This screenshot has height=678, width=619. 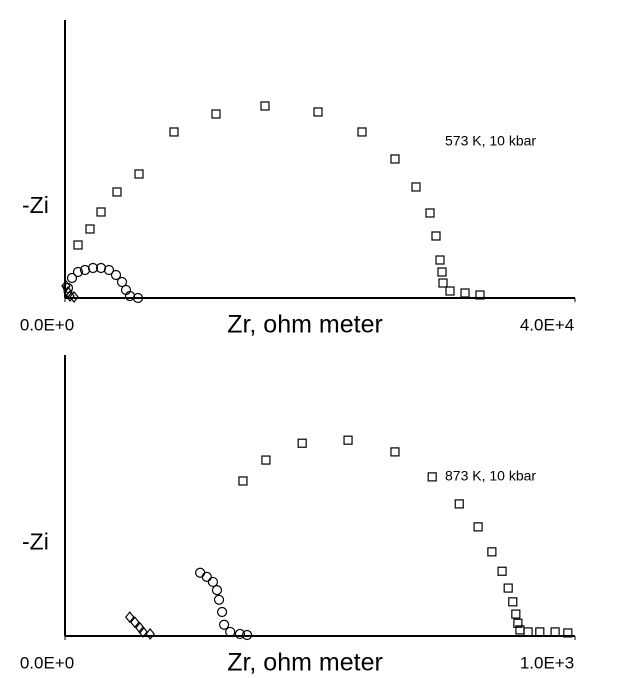 What do you see at coordinates (490, 476) in the screenshot?
I see `annotation: 873 K, 10 kbar` at bounding box center [490, 476].